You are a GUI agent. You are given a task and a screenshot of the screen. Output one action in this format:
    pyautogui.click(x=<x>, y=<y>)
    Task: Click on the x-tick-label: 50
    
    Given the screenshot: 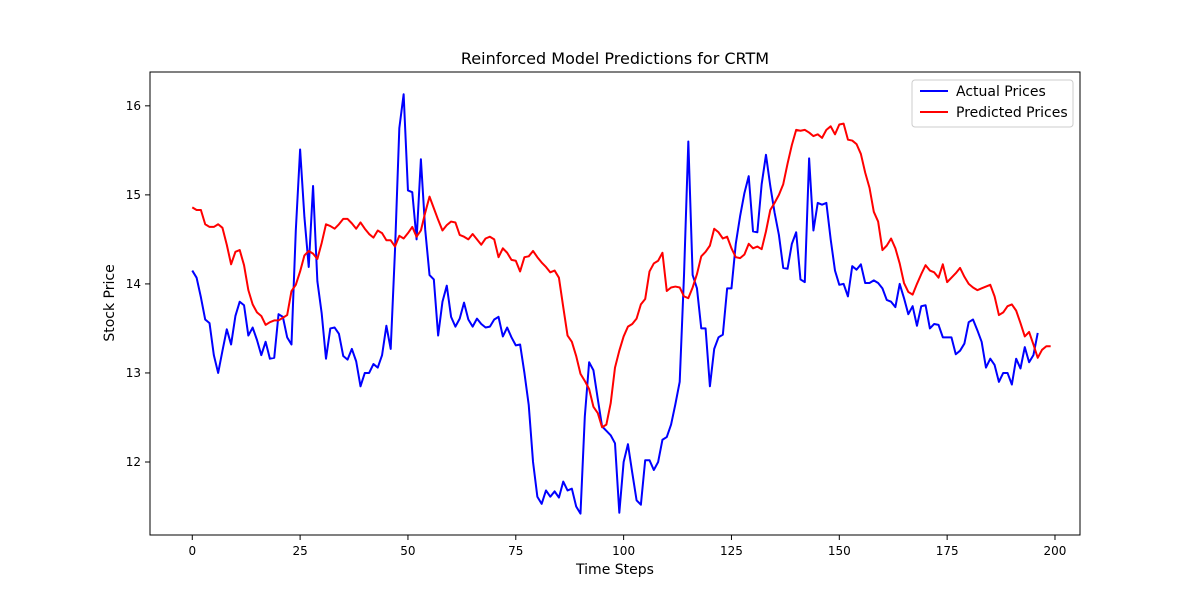 What is the action you would take?
    pyautogui.click(x=407, y=551)
    